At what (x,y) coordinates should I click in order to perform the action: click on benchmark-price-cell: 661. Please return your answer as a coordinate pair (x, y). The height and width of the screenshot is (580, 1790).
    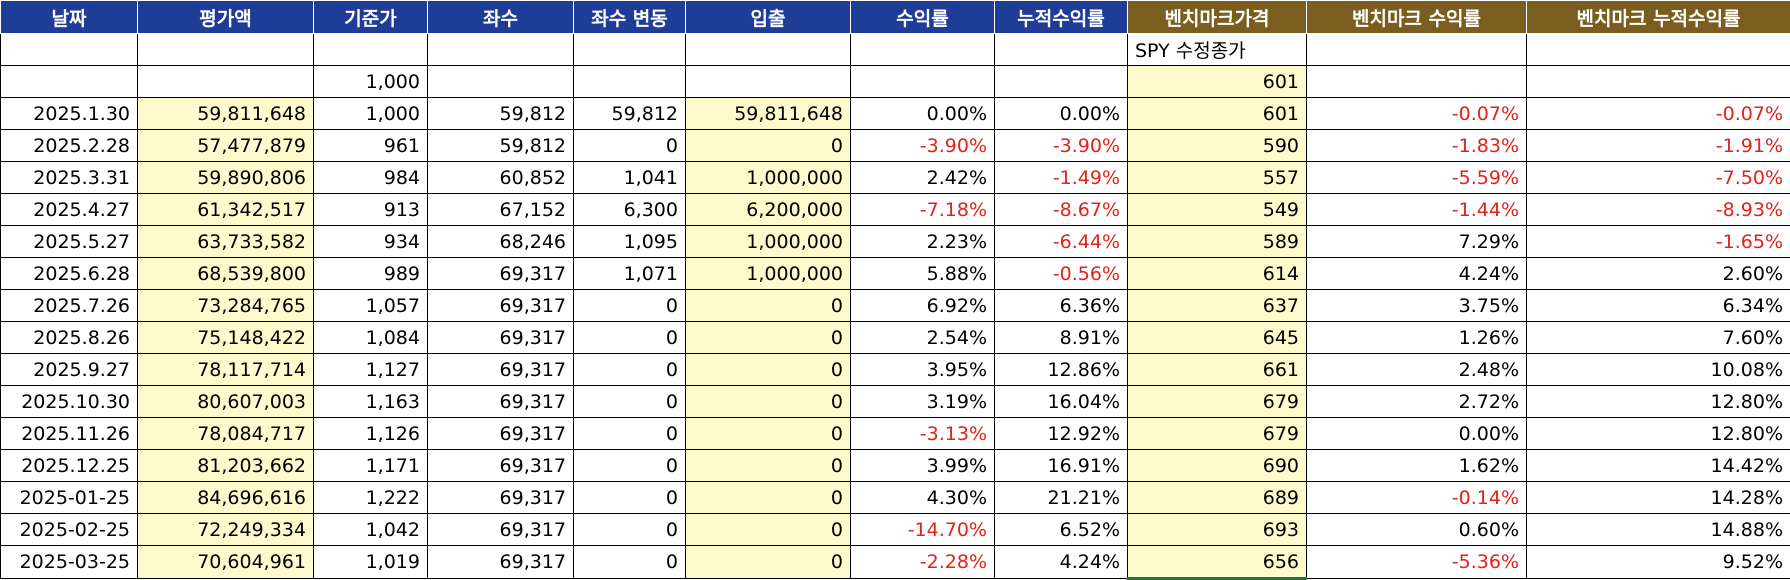
    Looking at the image, I should click on (1217, 369).